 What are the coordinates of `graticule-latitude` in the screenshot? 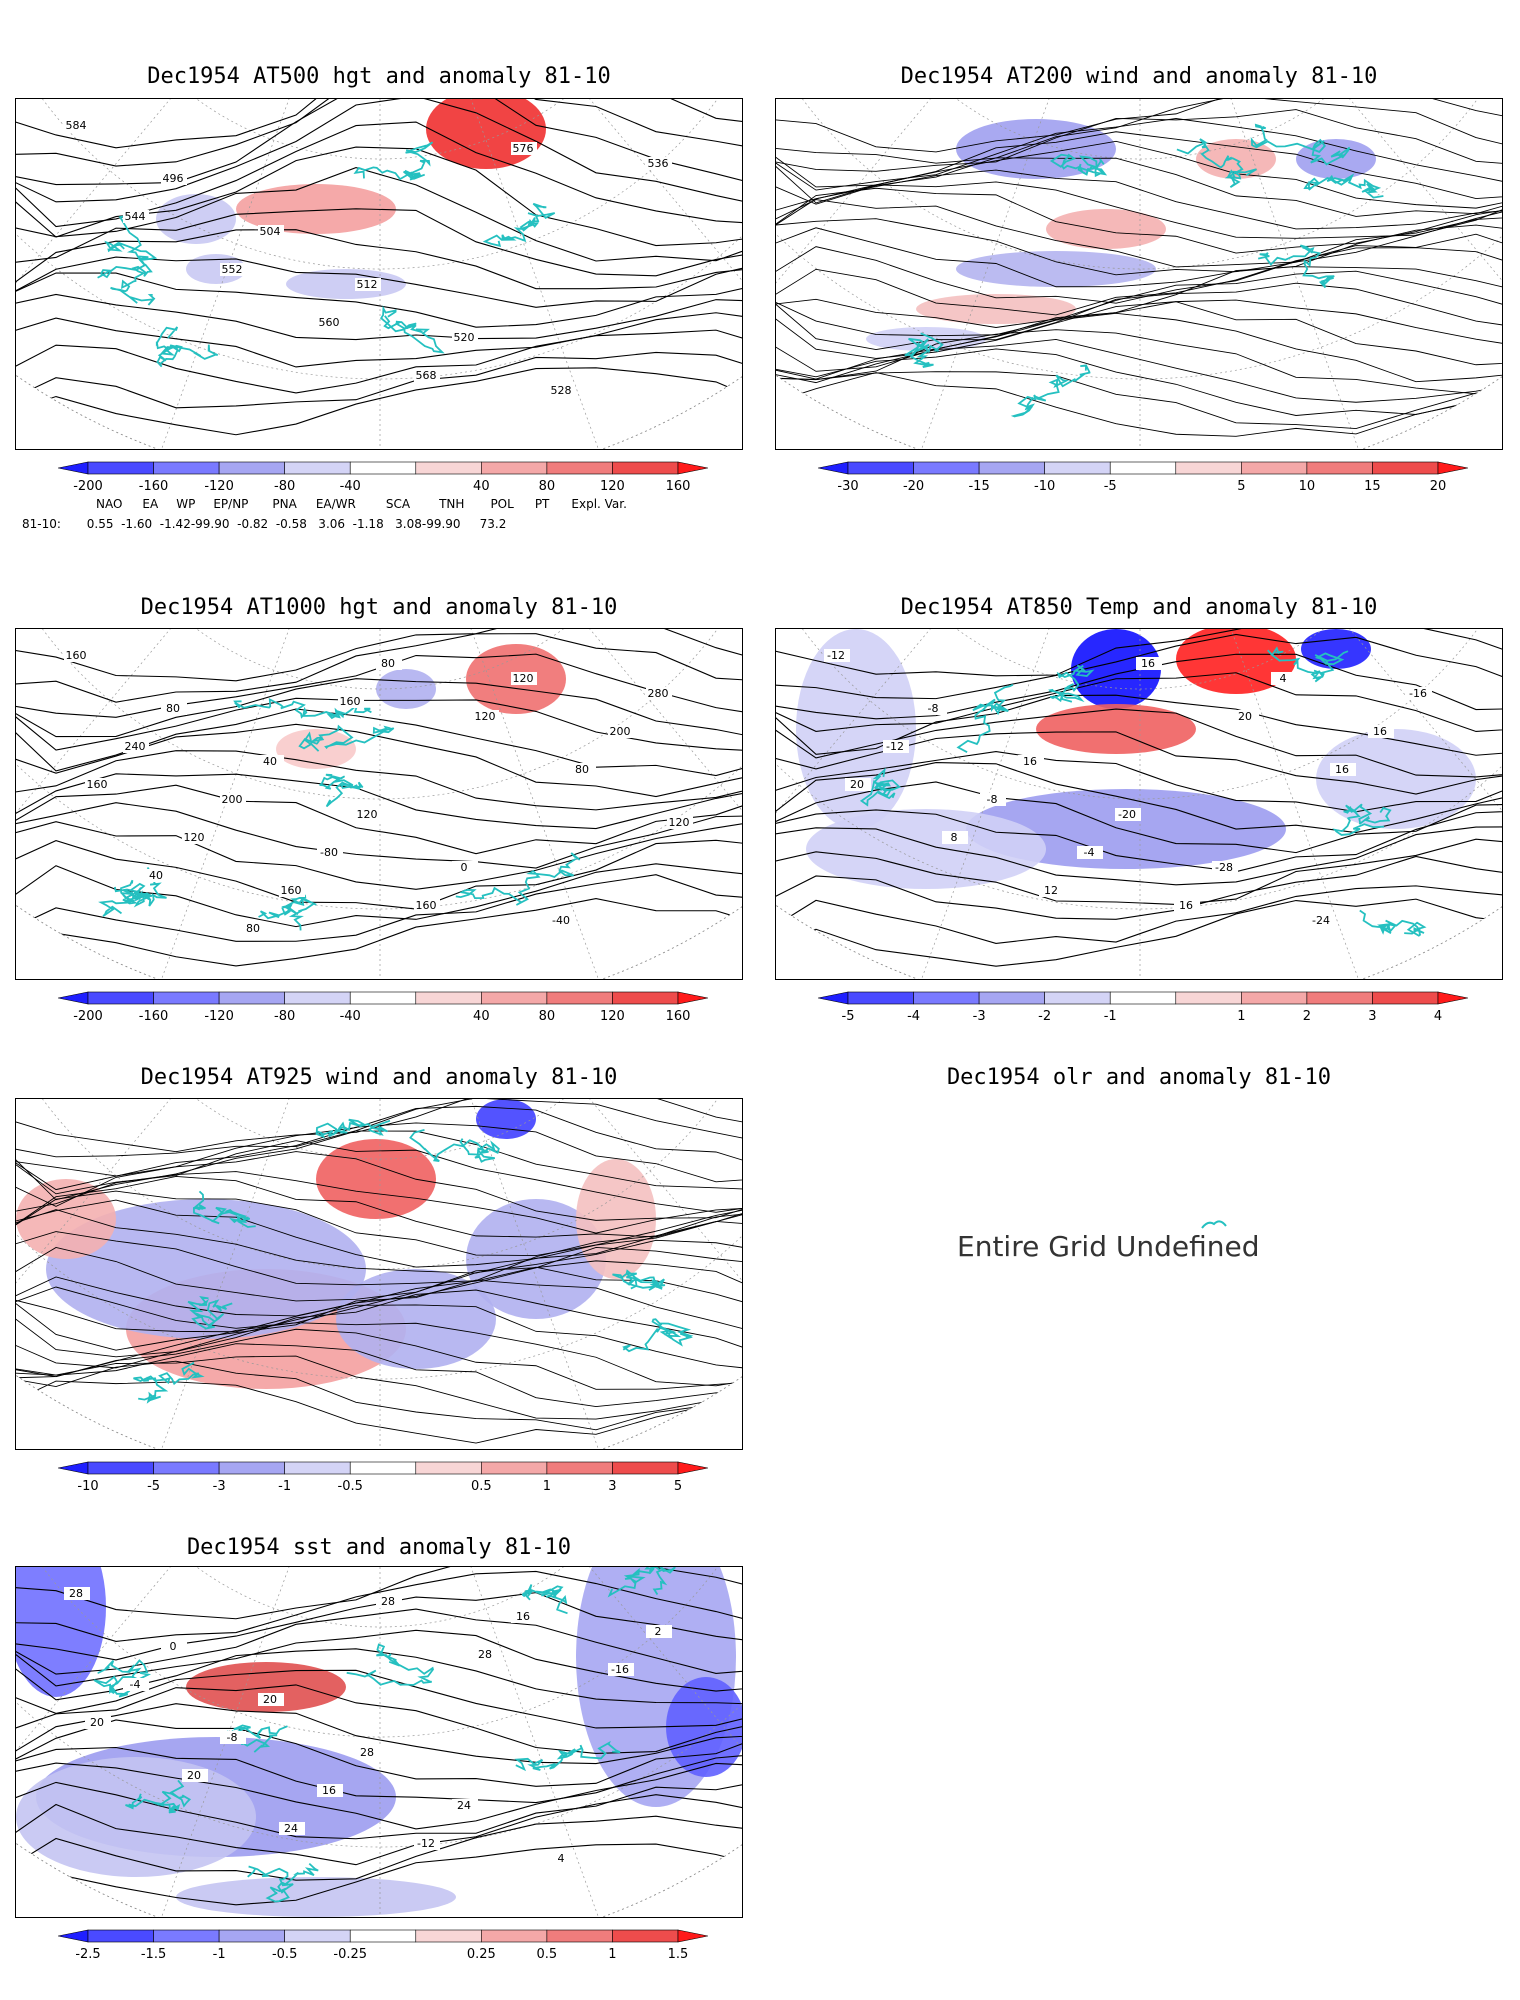 It's located at (379, 714).